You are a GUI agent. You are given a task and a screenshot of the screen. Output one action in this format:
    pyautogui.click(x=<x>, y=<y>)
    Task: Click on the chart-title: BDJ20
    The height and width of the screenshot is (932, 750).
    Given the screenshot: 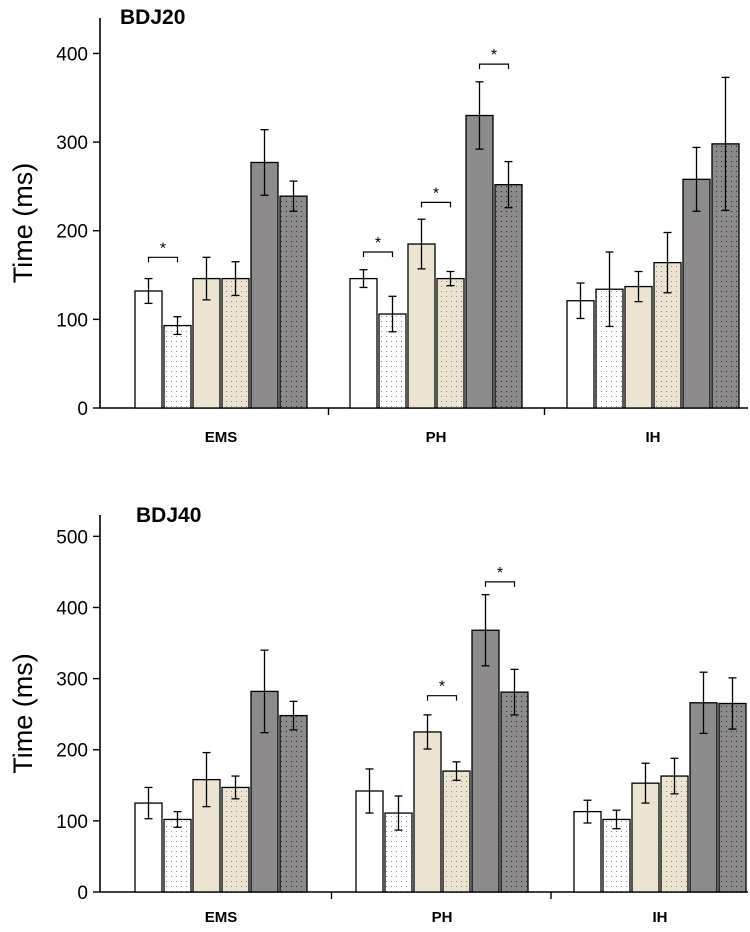 What is the action you would take?
    pyautogui.click(x=152, y=17)
    